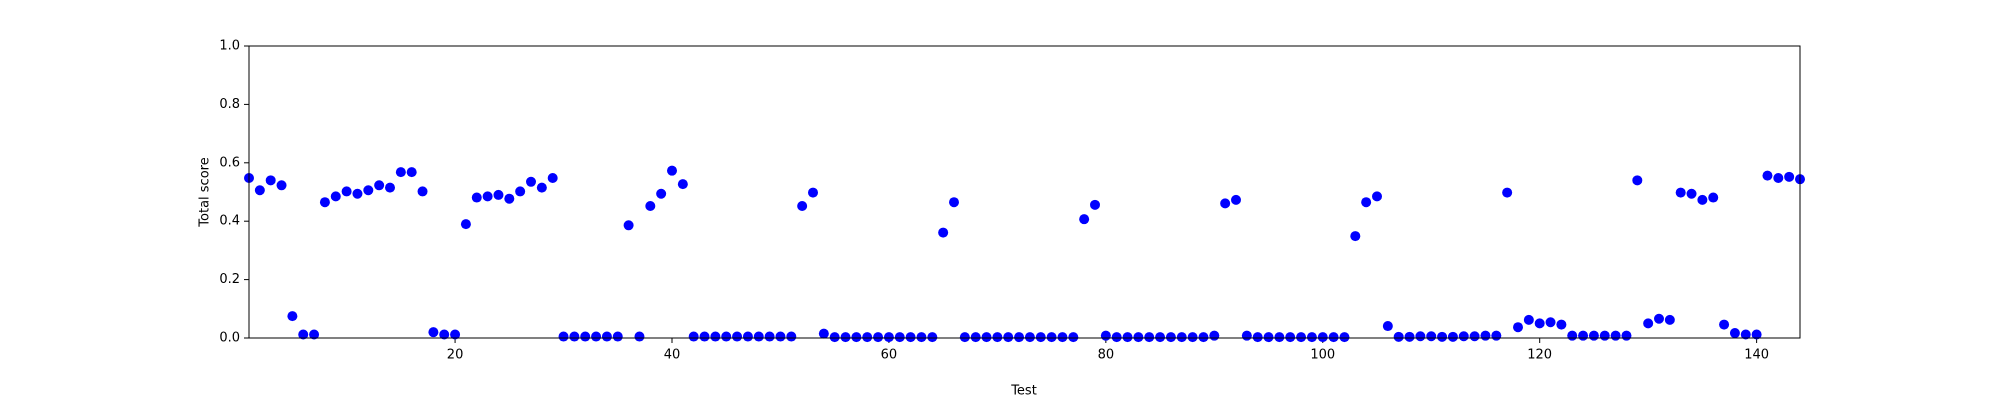 The image size is (2000, 400). Describe the element at coordinates (229, 46) in the screenshot. I see `y-tick-label: 1.0` at that location.